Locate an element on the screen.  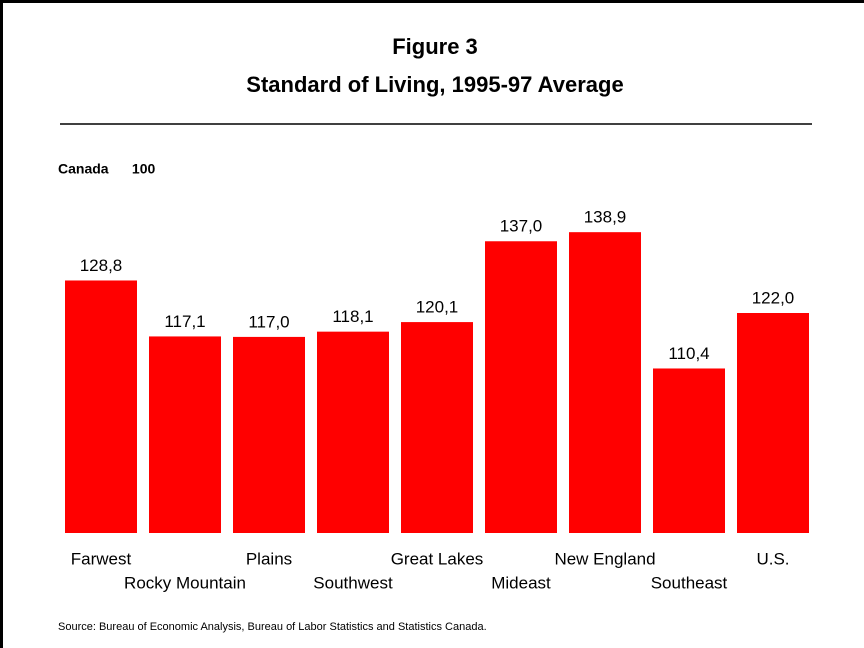
chart-subtitle: Standard of Living, 1995-97 Average is located at coordinates (434, 84).